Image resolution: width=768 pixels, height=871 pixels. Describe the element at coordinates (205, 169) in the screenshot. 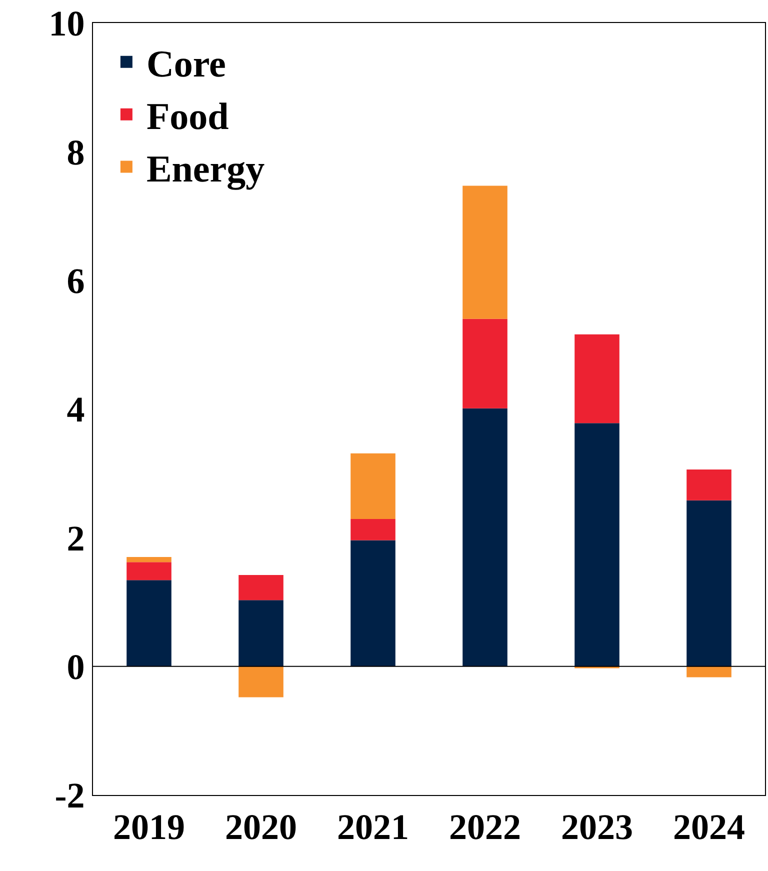

I see `legend-label: Energy` at that location.